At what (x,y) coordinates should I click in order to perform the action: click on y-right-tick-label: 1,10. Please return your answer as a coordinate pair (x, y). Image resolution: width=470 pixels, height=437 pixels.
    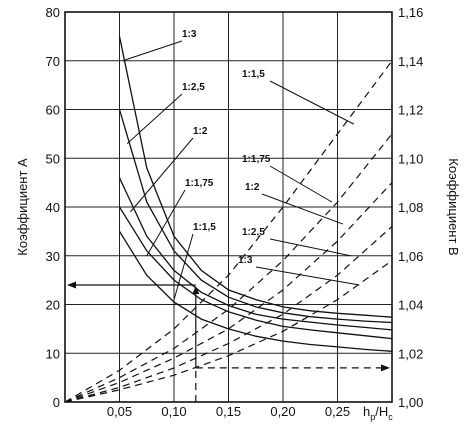
    Looking at the image, I should click on (410, 158).